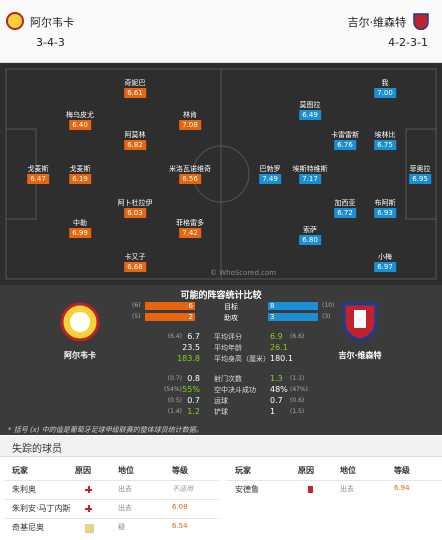  Describe the element at coordinates (80, 223) in the screenshot. I see `player-name: 中勒` at that location.